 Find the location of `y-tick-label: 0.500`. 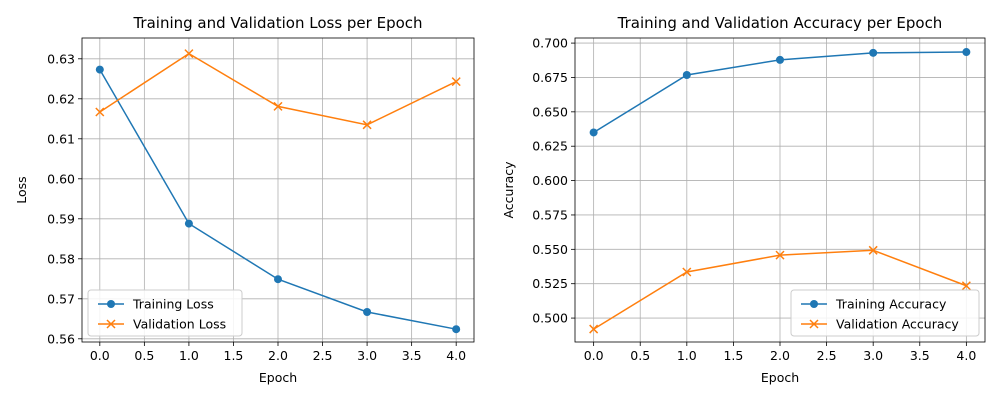

y-tick-label: 0.500 is located at coordinates (550, 318).